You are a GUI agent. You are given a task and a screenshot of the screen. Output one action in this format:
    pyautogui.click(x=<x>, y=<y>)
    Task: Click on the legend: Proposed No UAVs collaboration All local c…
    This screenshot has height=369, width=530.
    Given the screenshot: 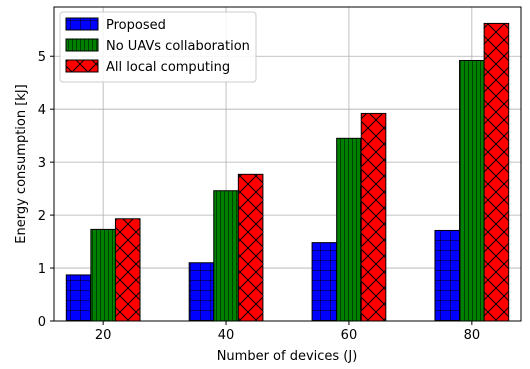 What is the action you would take?
    pyautogui.click(x=158, y=47)
    